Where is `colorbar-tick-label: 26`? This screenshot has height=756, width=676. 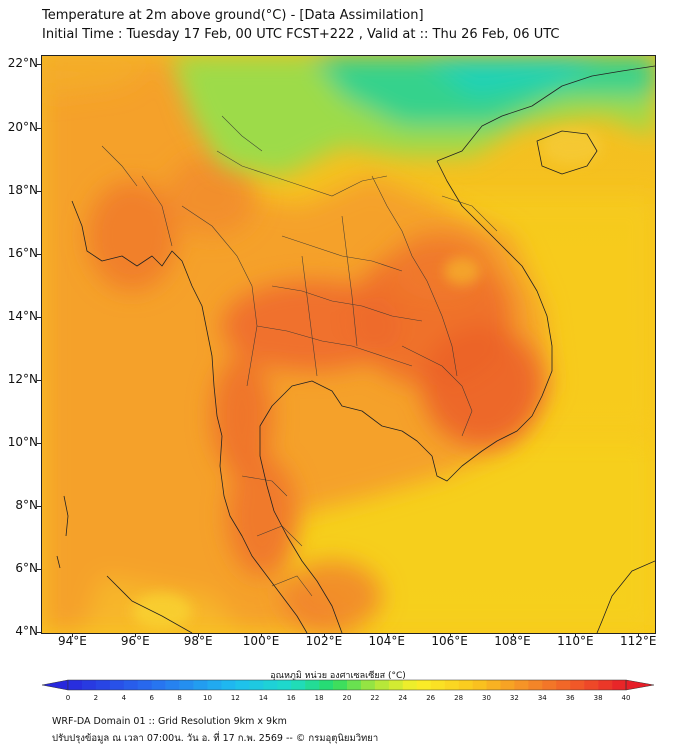 colorbar-tick-label: 26 is located at coordinates (431, 698).